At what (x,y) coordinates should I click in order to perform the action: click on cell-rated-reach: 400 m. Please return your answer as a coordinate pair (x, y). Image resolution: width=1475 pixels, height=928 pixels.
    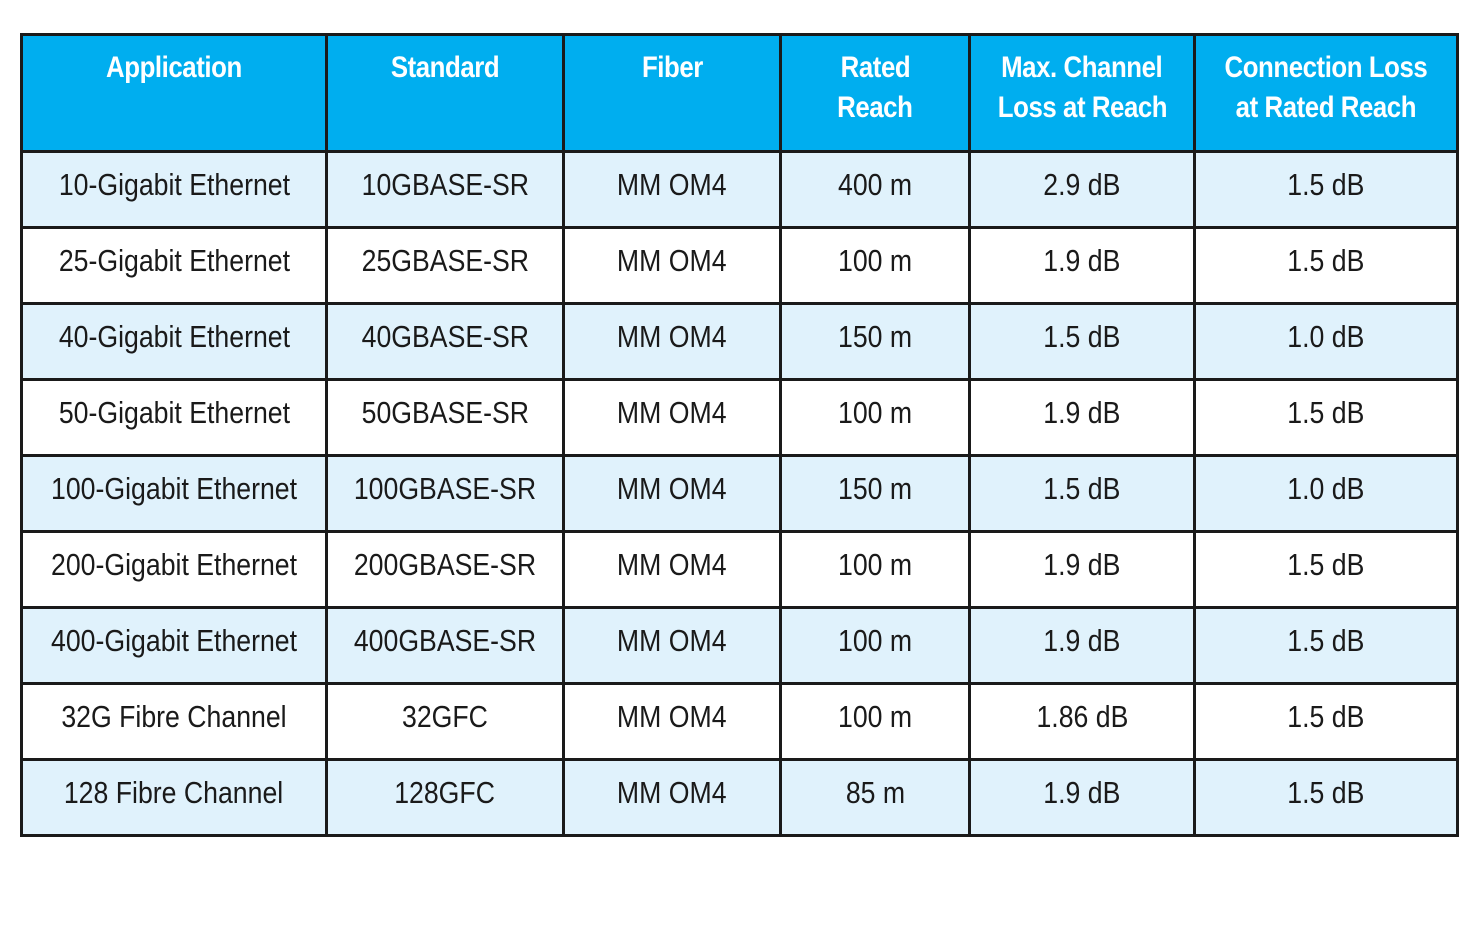
    Looking at the image, I should click on (875, 189).